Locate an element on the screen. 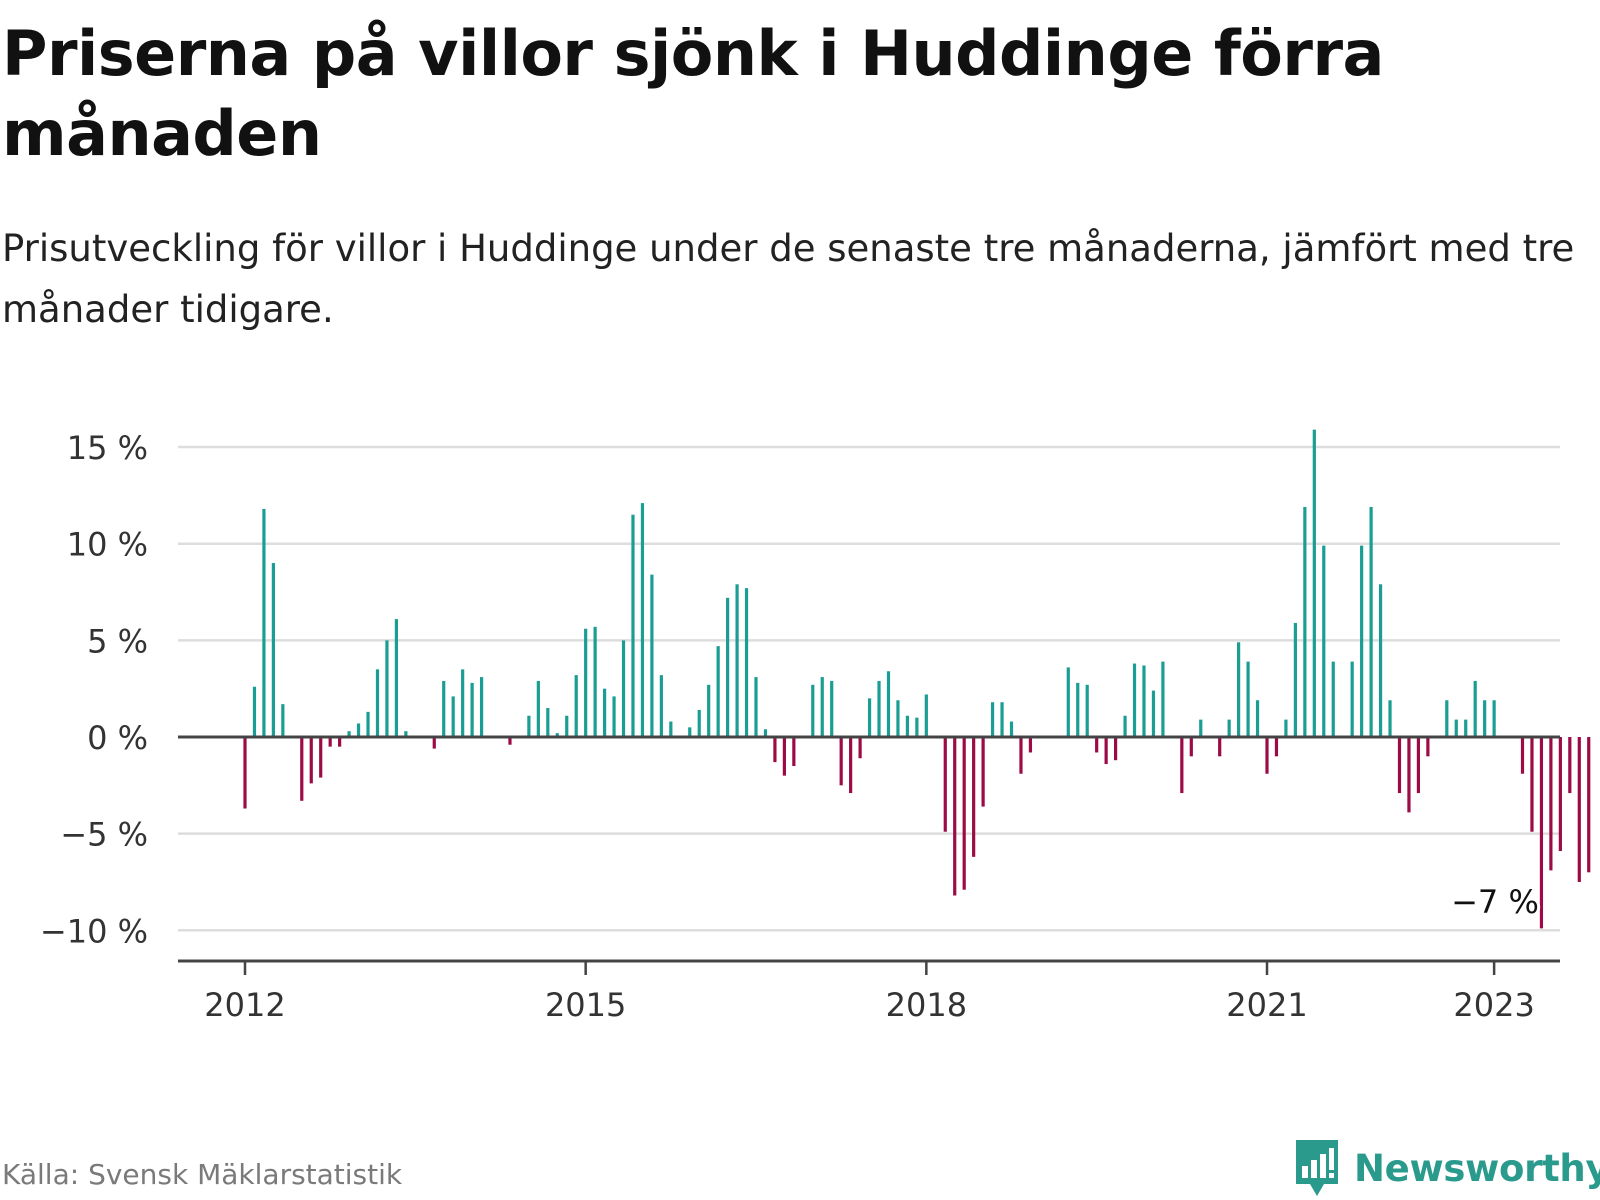  source-note: Källa: Svensk Mäklarstatistik is located at coordinates (202, 1174).